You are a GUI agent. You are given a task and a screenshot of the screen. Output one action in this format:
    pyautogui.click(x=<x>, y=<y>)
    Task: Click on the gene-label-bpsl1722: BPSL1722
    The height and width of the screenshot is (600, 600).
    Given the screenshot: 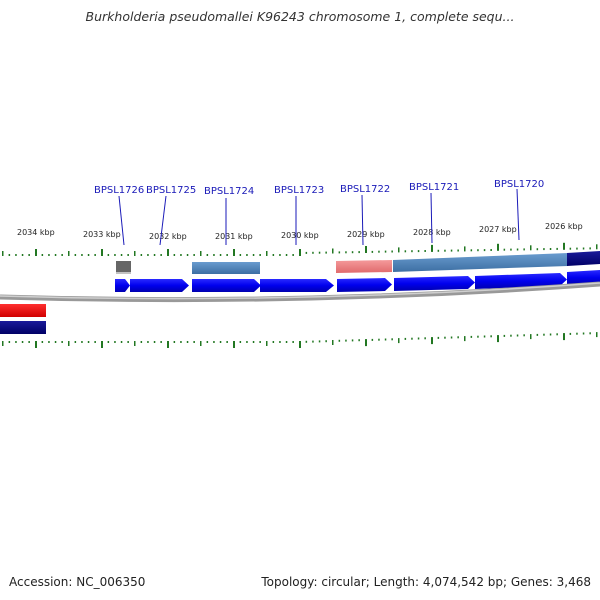 What is the action you would take?
    pyautogui.click(x=365, y=189)
    